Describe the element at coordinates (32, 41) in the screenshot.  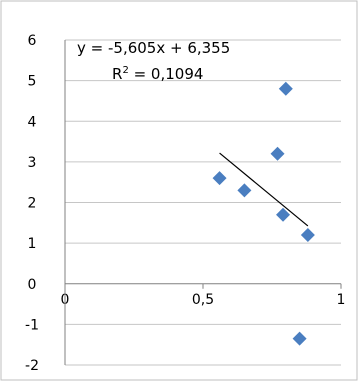
I see `y-tick-label: 6` at that location.